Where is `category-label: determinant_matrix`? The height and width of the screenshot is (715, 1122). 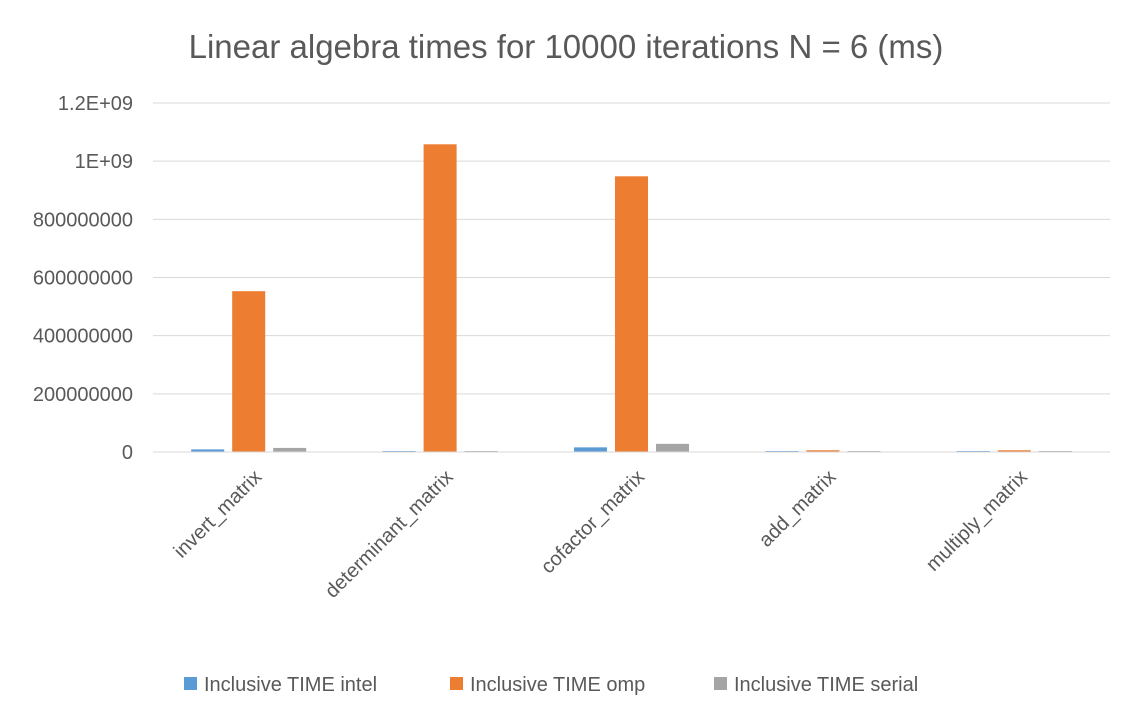
category-label: determinant_matrix is located at coordinates (389, 534).